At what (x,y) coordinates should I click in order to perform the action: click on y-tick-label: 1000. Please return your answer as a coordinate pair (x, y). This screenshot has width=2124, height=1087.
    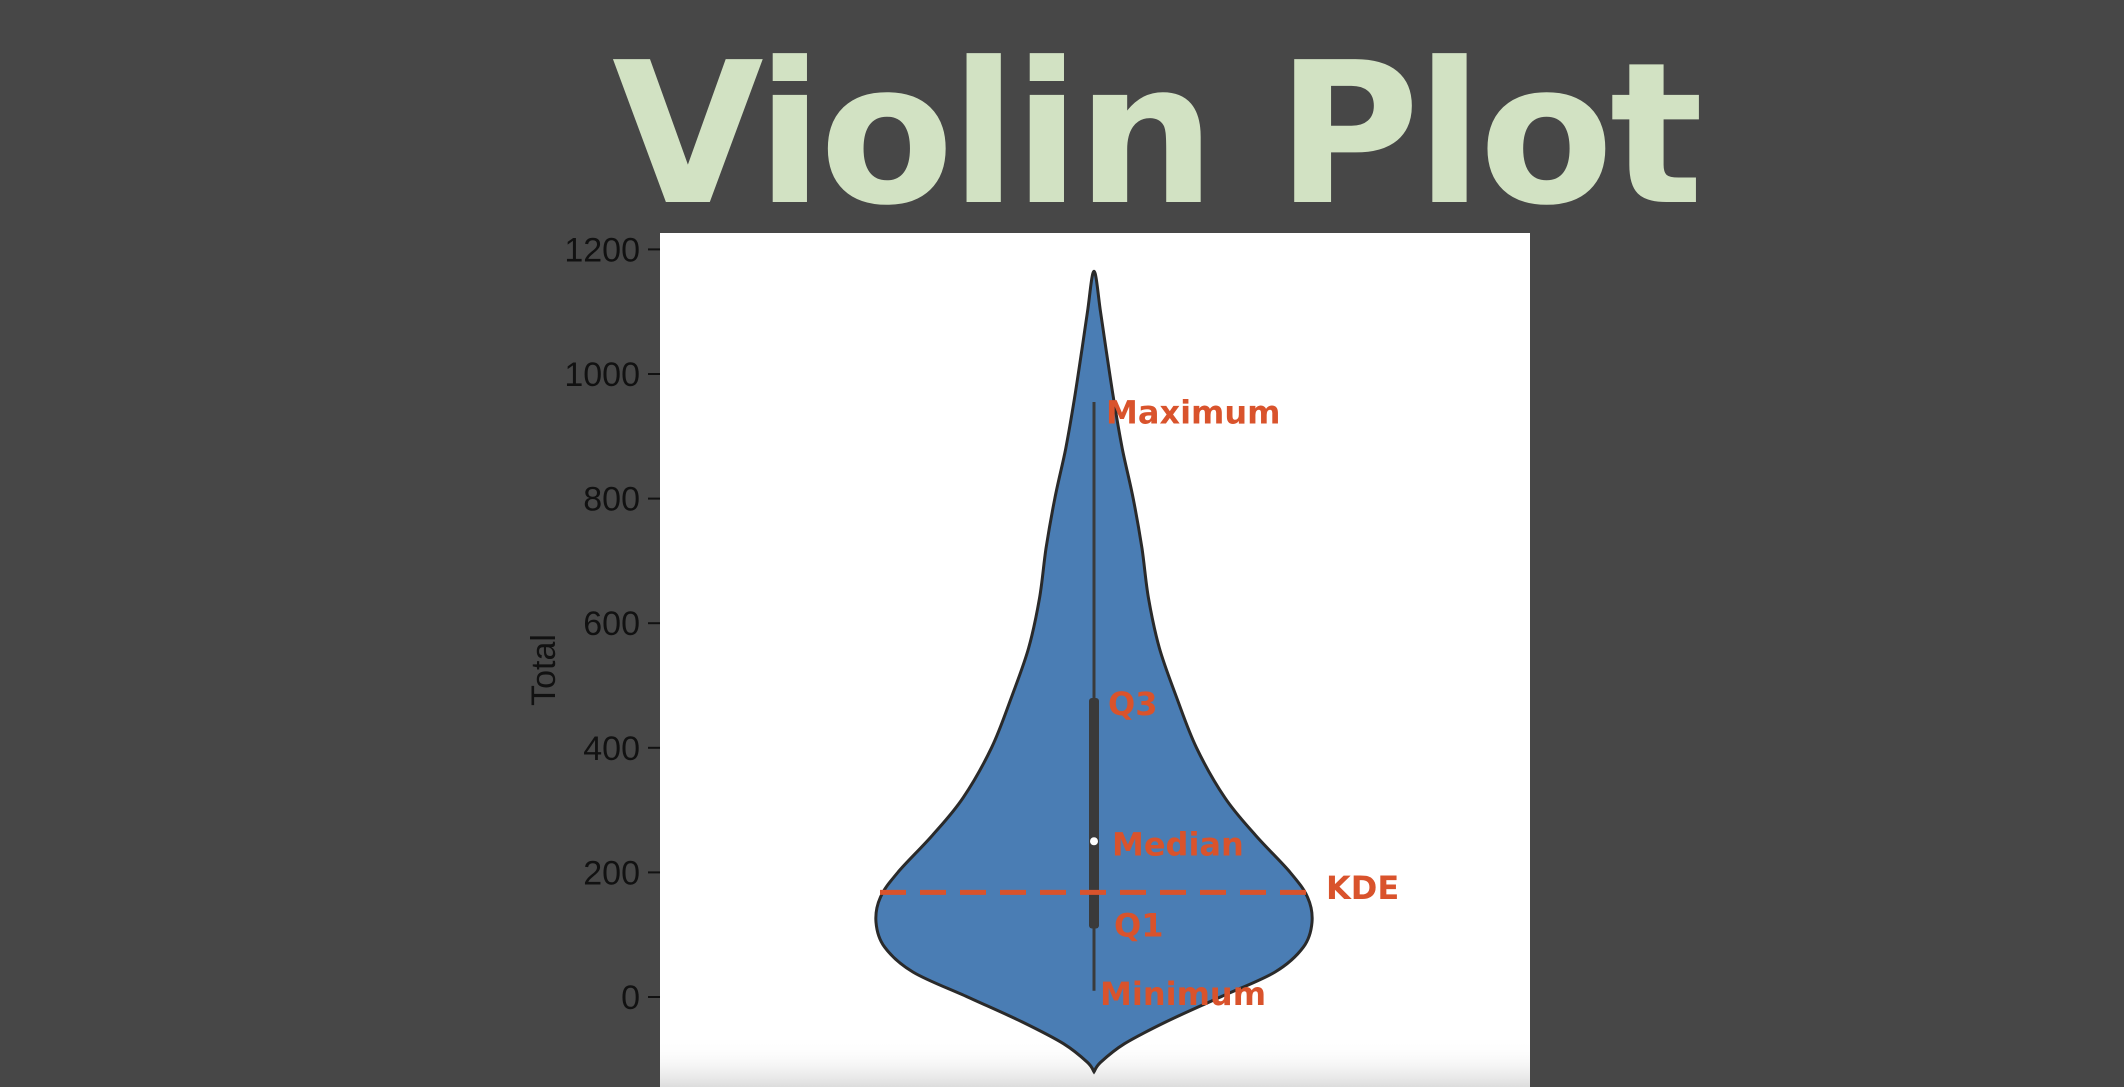
    Looking at the image, I should click on (602, 375).